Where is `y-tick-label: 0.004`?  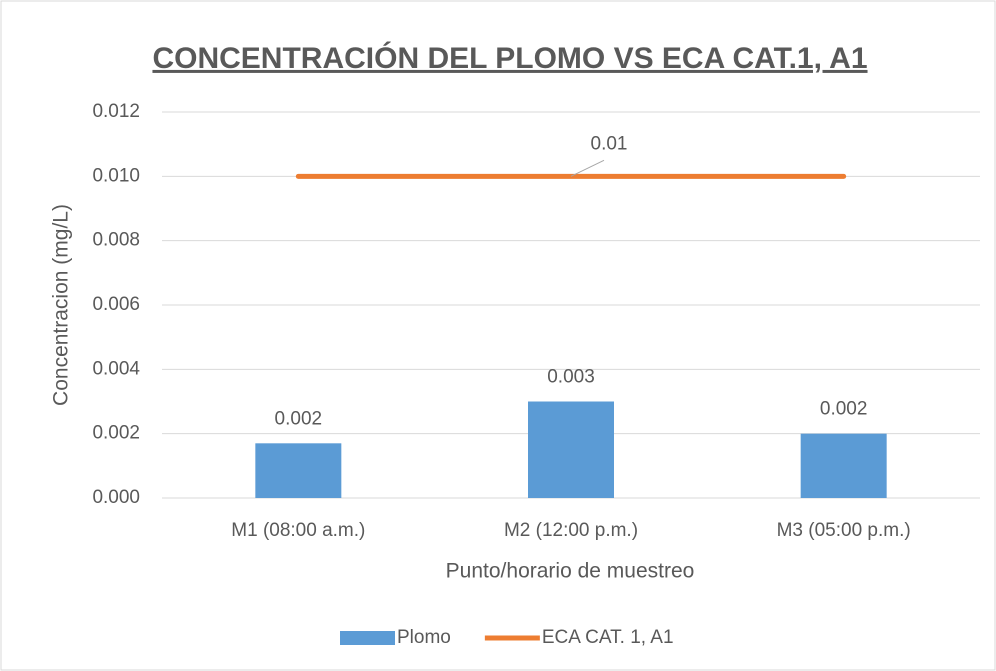
y-tick-label: 0.004 is located at coordinates (116, 368).